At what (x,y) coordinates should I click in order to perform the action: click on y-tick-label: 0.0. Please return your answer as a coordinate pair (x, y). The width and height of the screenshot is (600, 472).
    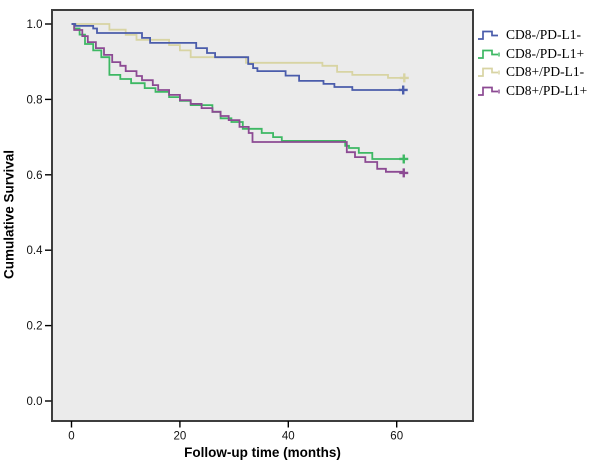
    Looking at the image, I should click on (35, 402).